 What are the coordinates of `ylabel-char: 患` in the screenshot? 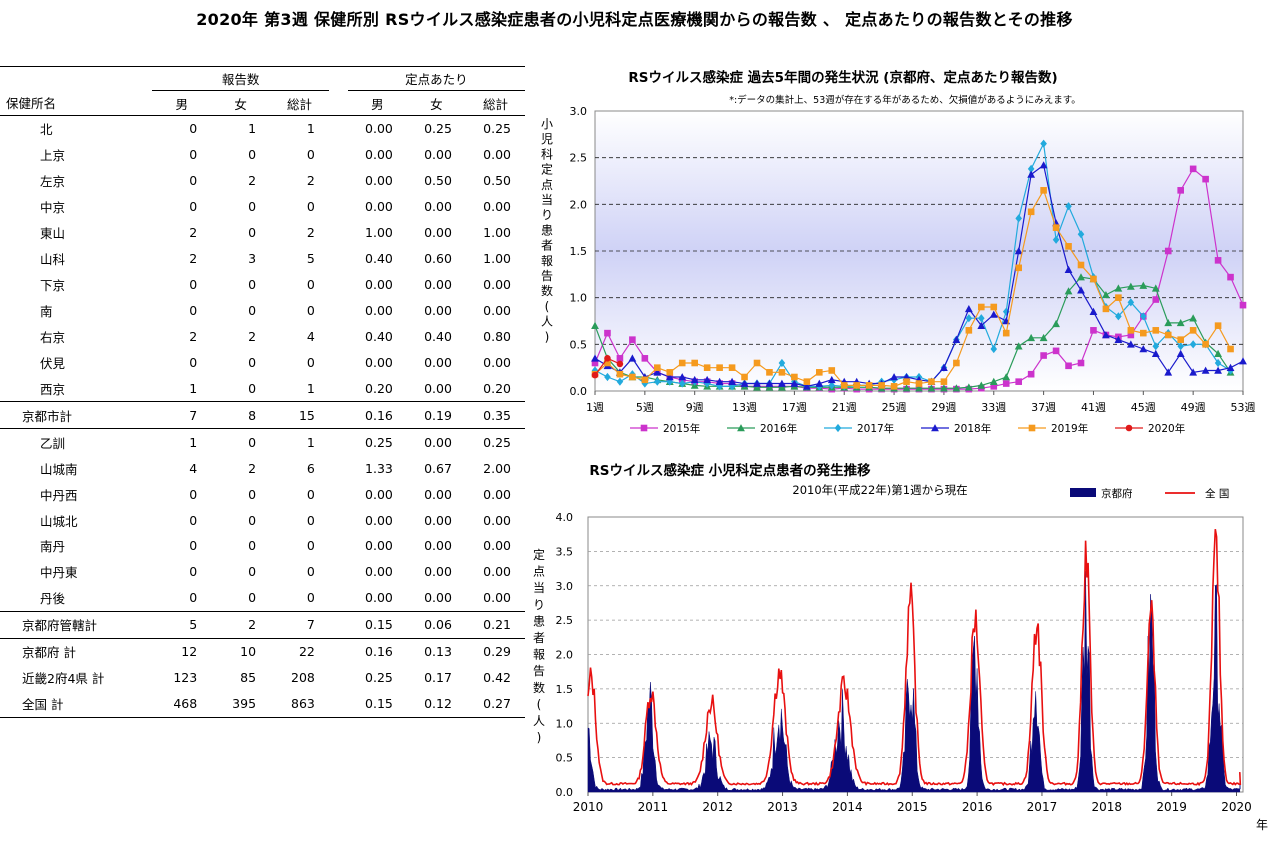 It's located at (547, 230).